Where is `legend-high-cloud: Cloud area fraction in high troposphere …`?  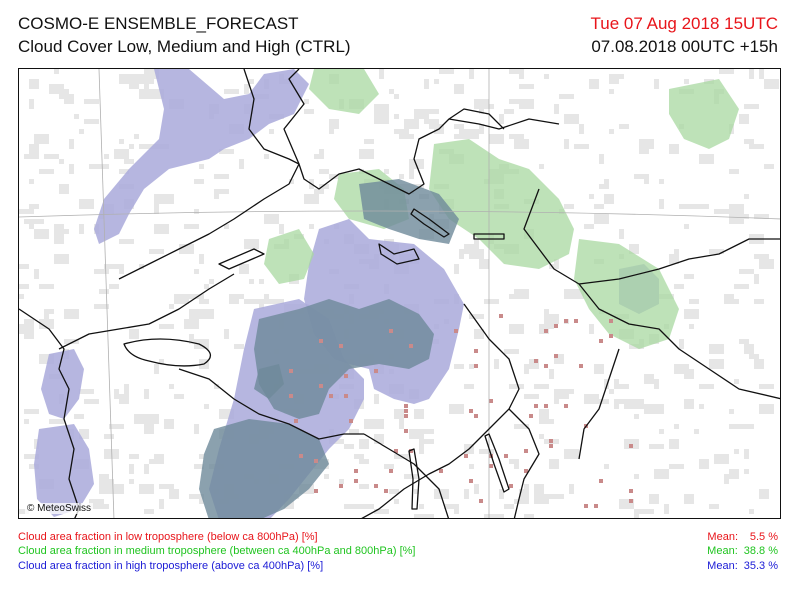 legend-high-cloud: Cloud area fraction in high troposphere … is located at coordinates (171, 566).